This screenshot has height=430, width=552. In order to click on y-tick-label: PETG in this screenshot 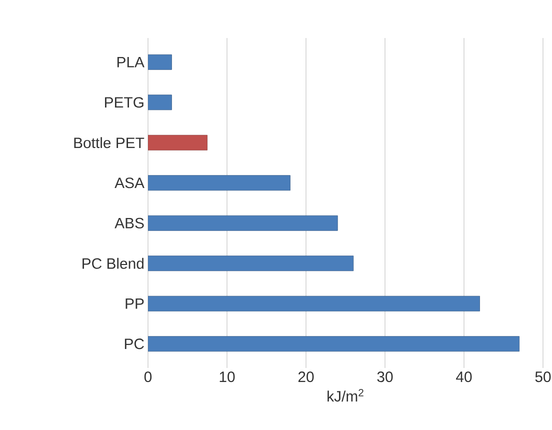, I will do `click(124, 102)`.